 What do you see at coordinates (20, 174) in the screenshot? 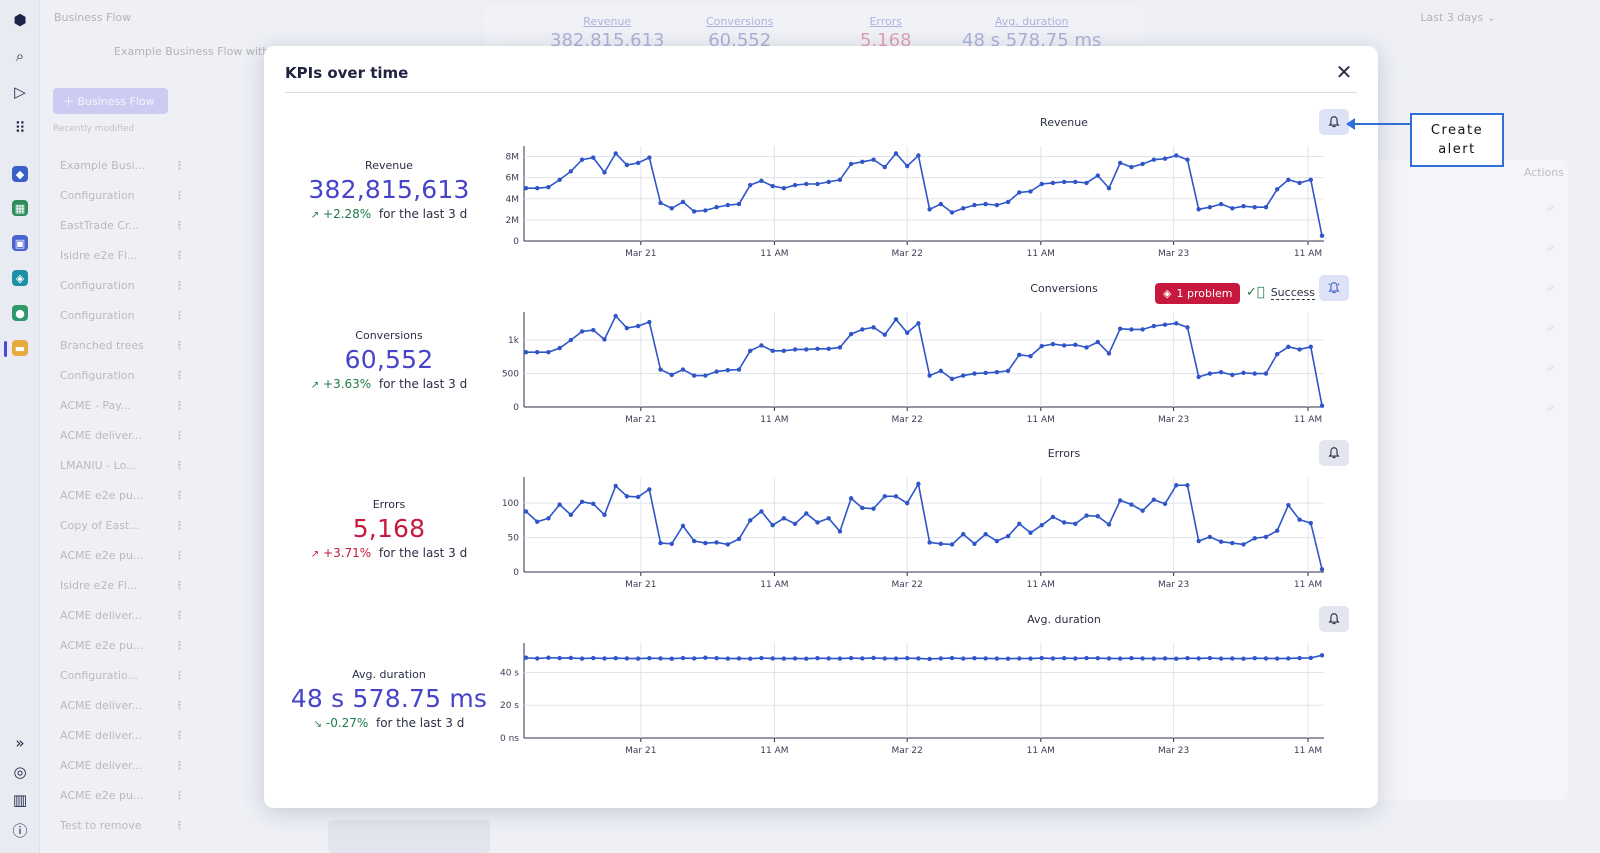
I see `app-icon-1: ◆` at bounding box center [20, 174].